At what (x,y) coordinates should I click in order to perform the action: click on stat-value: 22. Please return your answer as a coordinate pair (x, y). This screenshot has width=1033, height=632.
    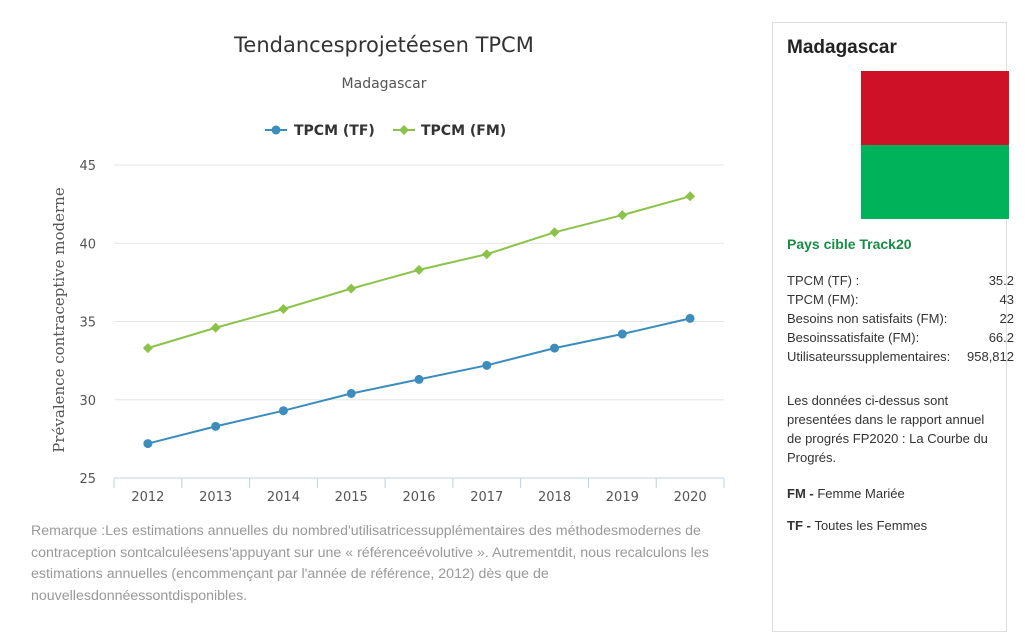
    Looking at the image, I should click on (1006, 318).